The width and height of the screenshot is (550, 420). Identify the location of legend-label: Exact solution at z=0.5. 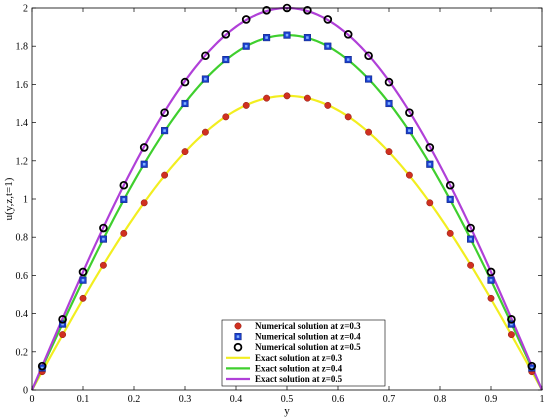
(299, 379).